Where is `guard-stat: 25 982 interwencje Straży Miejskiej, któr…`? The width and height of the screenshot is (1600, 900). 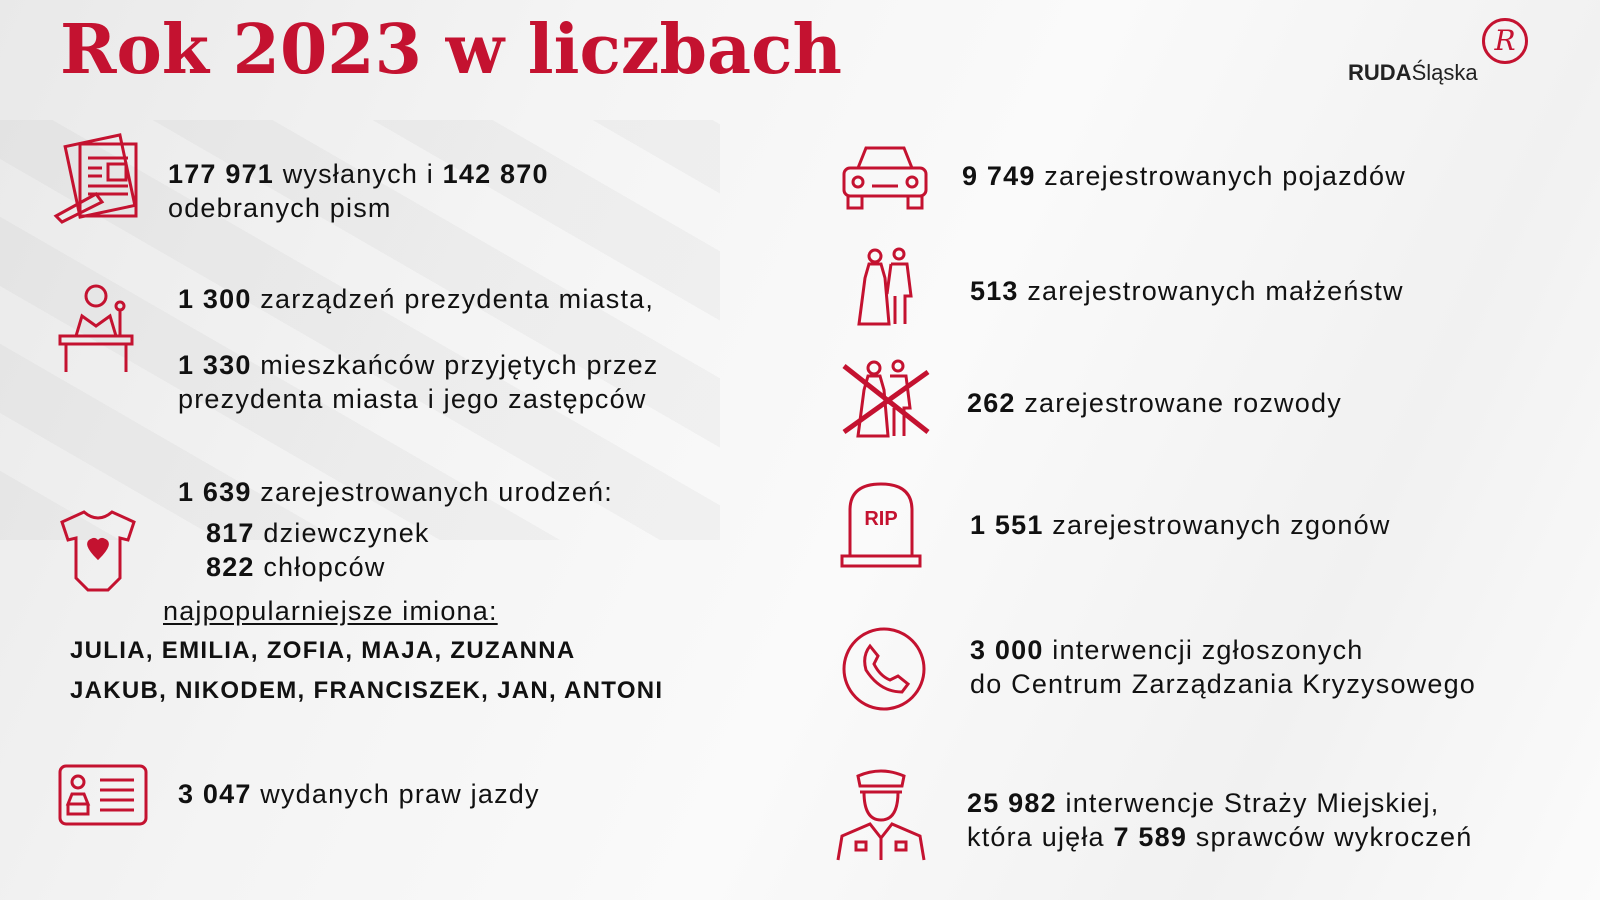
guard-stat: 25 982 interwencje Straży Miejskiej, któr… is located at coordinates (1220, 820).